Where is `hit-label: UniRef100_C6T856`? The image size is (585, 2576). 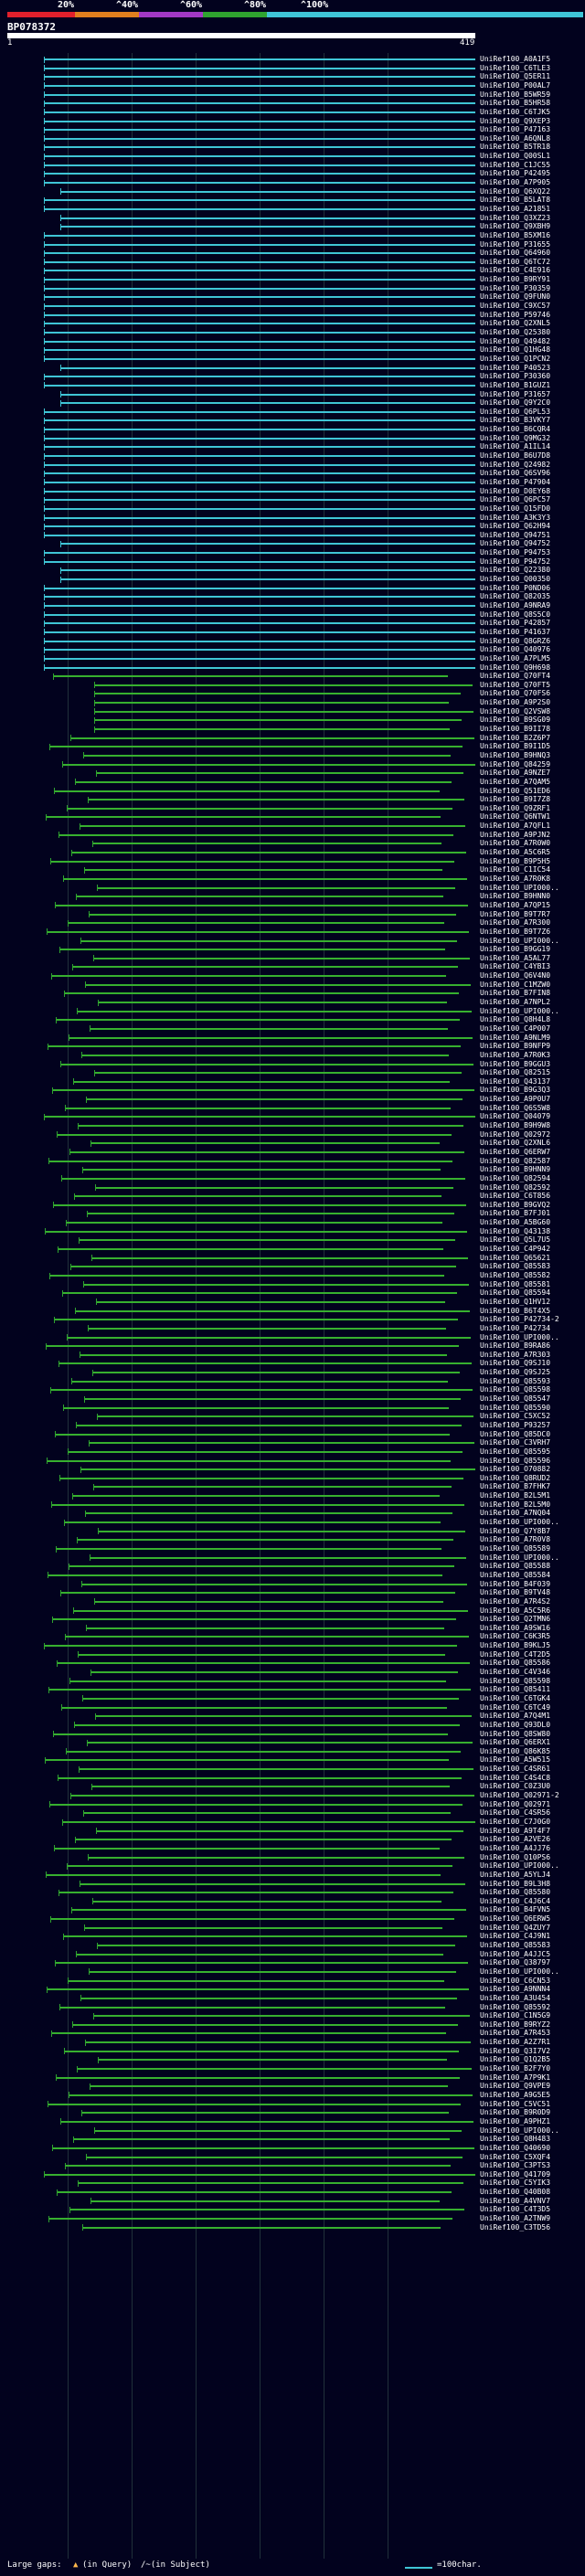
hit-label: UniRef100_C6T856 is located at coordinates (515, 1196).